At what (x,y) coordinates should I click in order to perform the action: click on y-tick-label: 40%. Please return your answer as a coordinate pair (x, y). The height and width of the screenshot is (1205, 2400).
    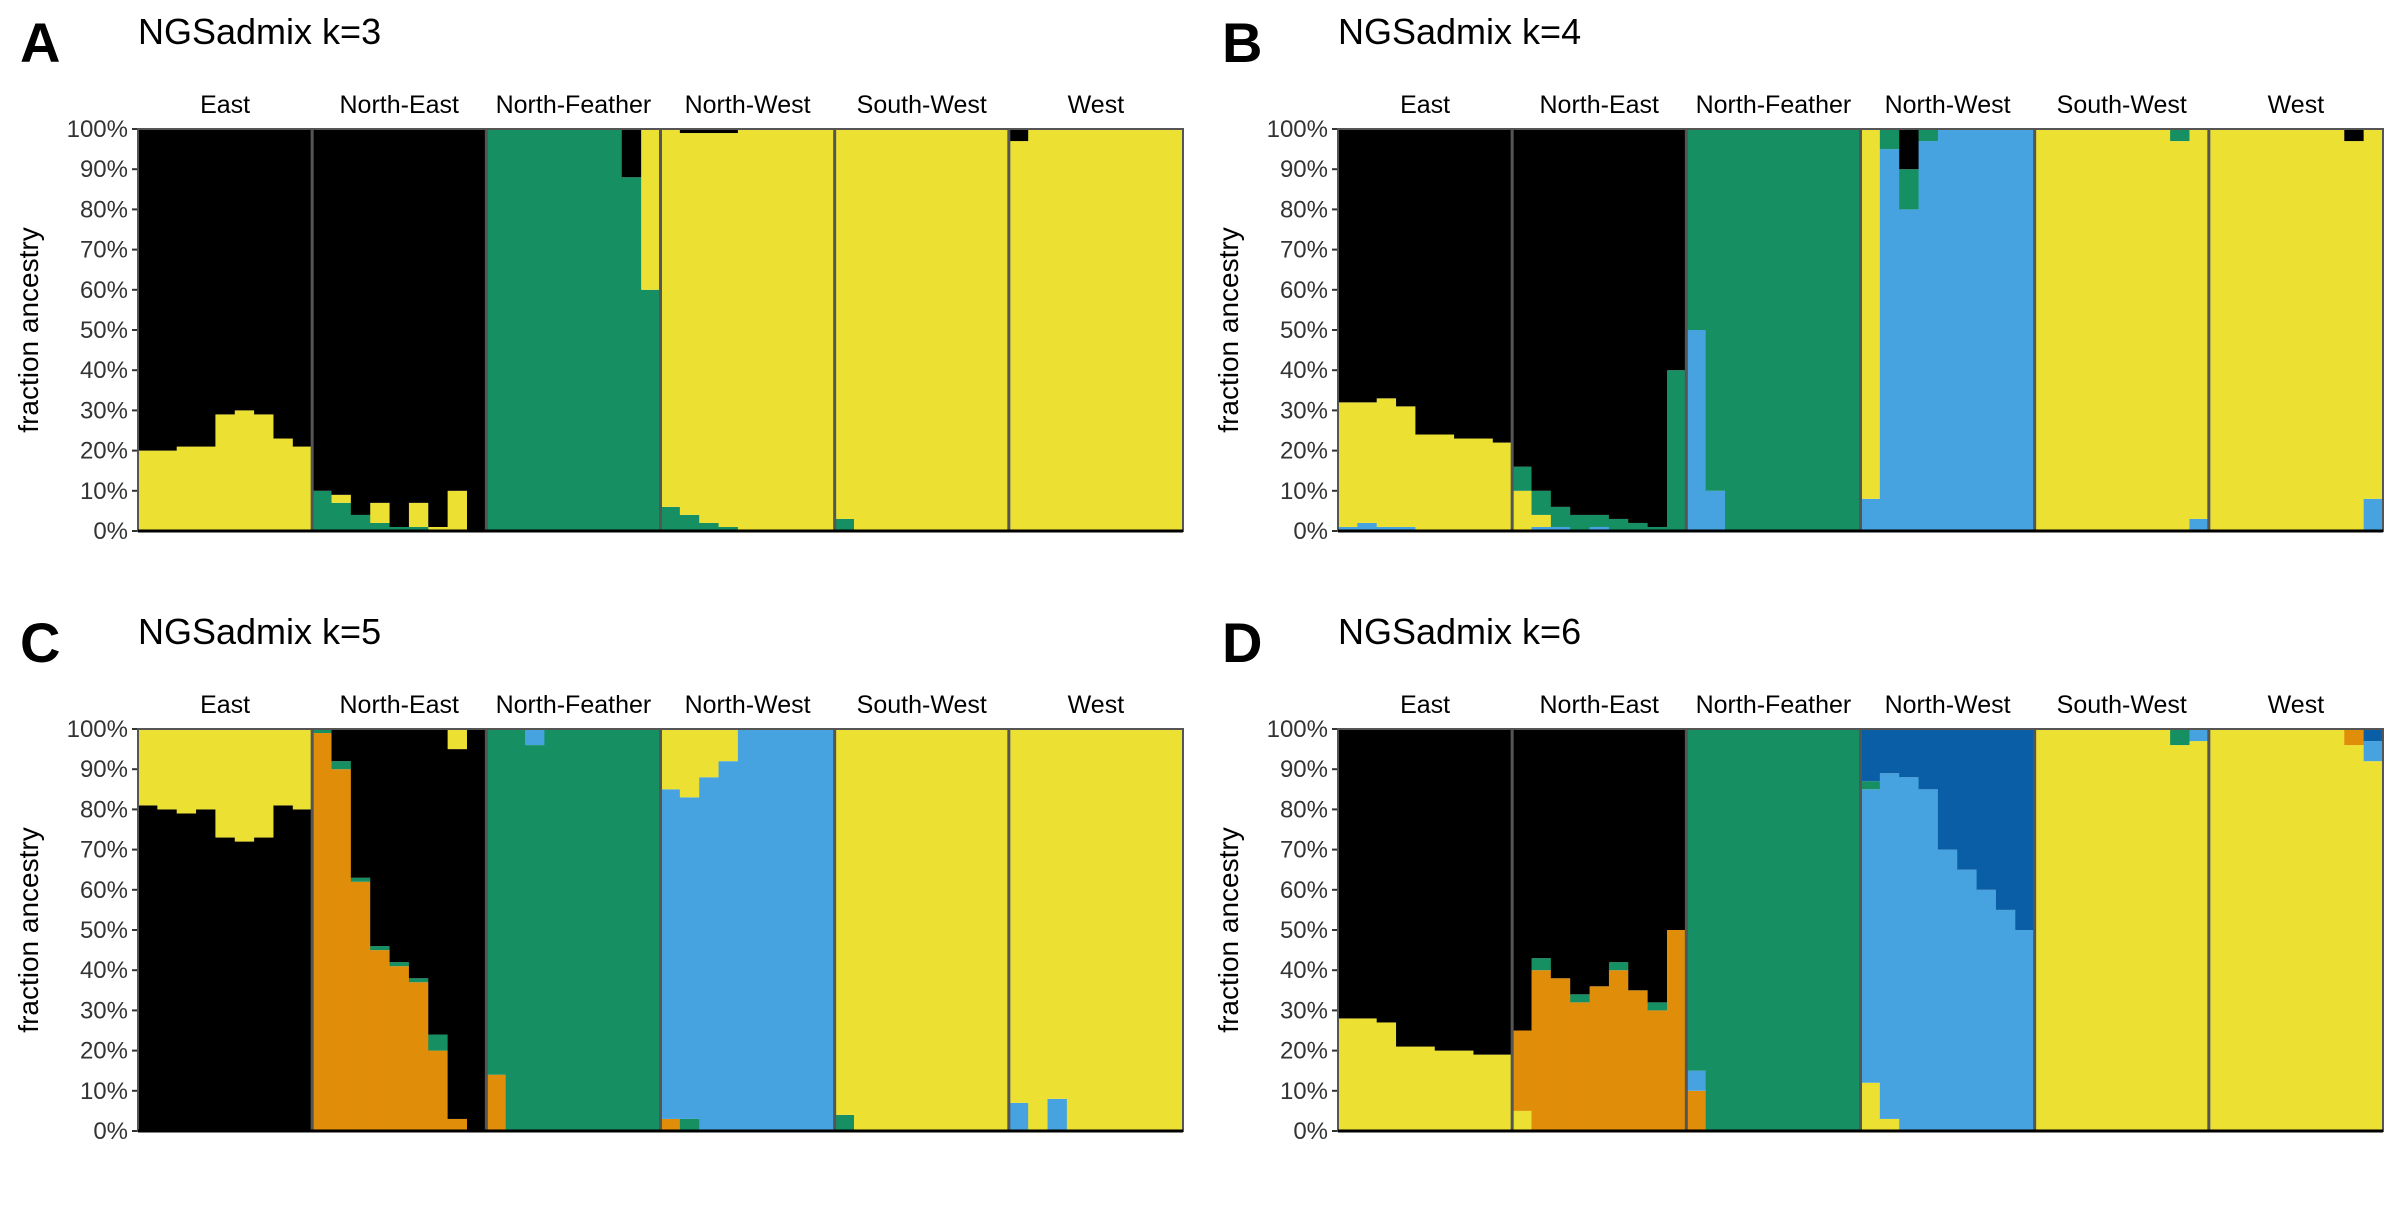
    Looking at the image, I should click on (1304, 970).